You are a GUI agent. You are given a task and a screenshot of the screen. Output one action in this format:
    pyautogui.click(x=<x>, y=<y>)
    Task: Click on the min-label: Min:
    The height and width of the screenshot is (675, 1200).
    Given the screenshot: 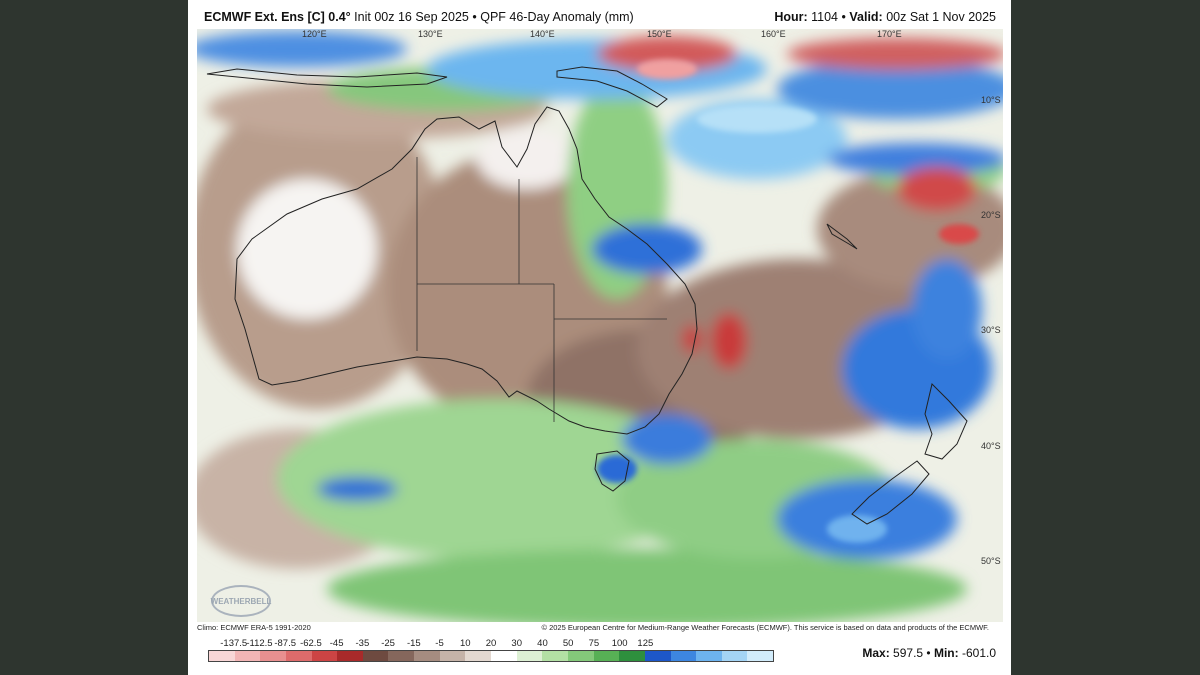 What is the action you would take?
    pyautogui.click(x=946, y=653)
    